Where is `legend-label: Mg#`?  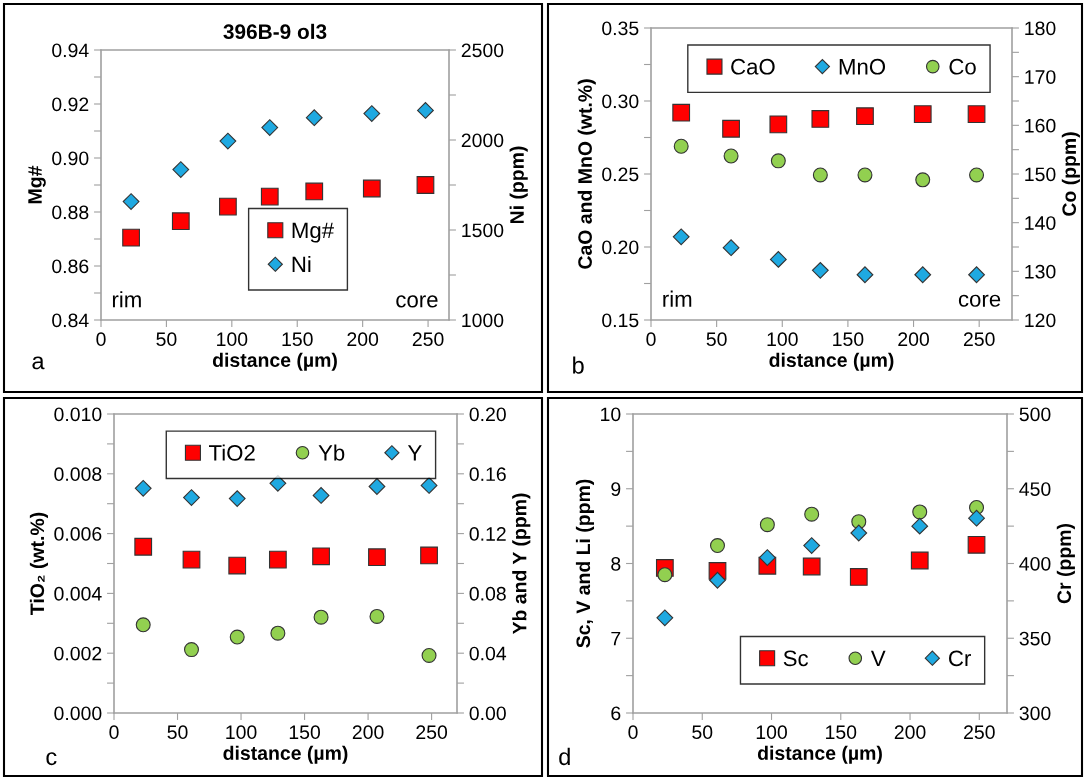 legend-label: Mg# is located at coordinates (313, 232).